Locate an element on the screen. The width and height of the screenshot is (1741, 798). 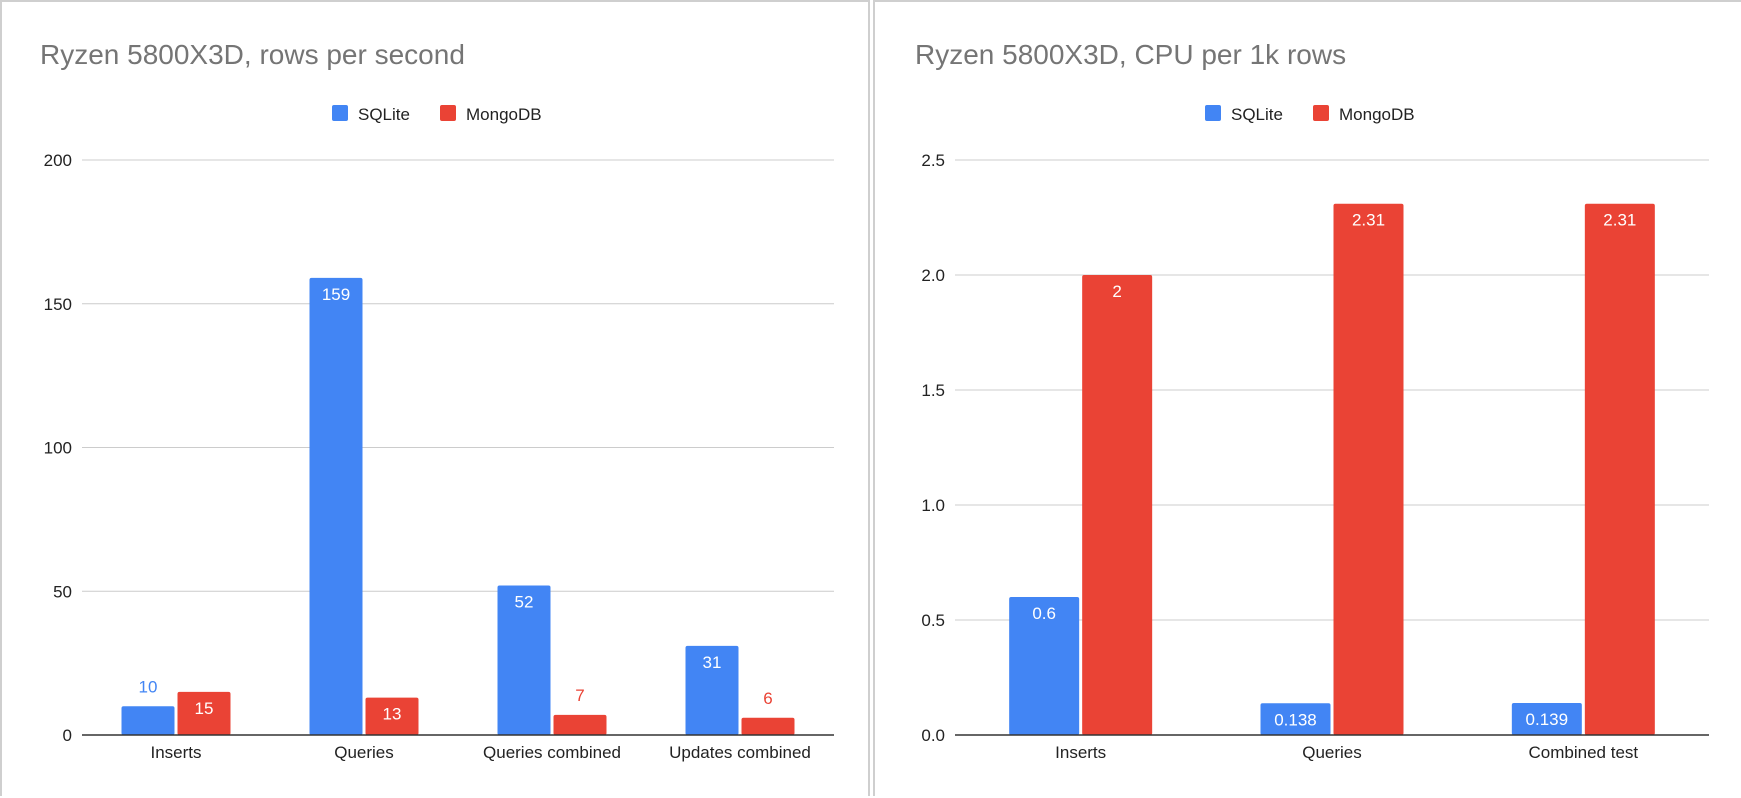
chart-1-category-label: Inserts is located at coordinates (1080, 752).